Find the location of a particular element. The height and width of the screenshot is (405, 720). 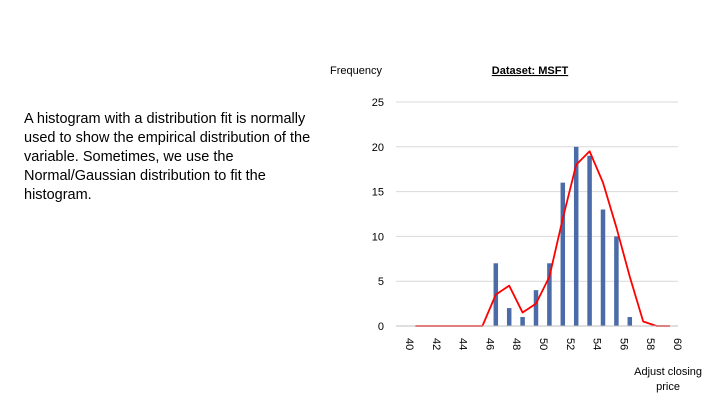

x-tick-label: 52 is located at coordinates (570, 344).